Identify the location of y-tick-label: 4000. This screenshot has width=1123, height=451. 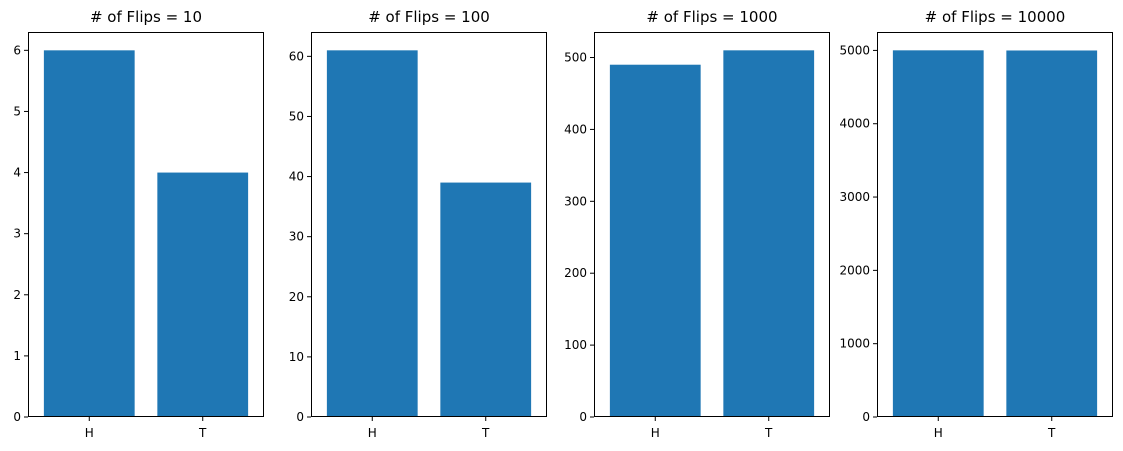
(854, 124).